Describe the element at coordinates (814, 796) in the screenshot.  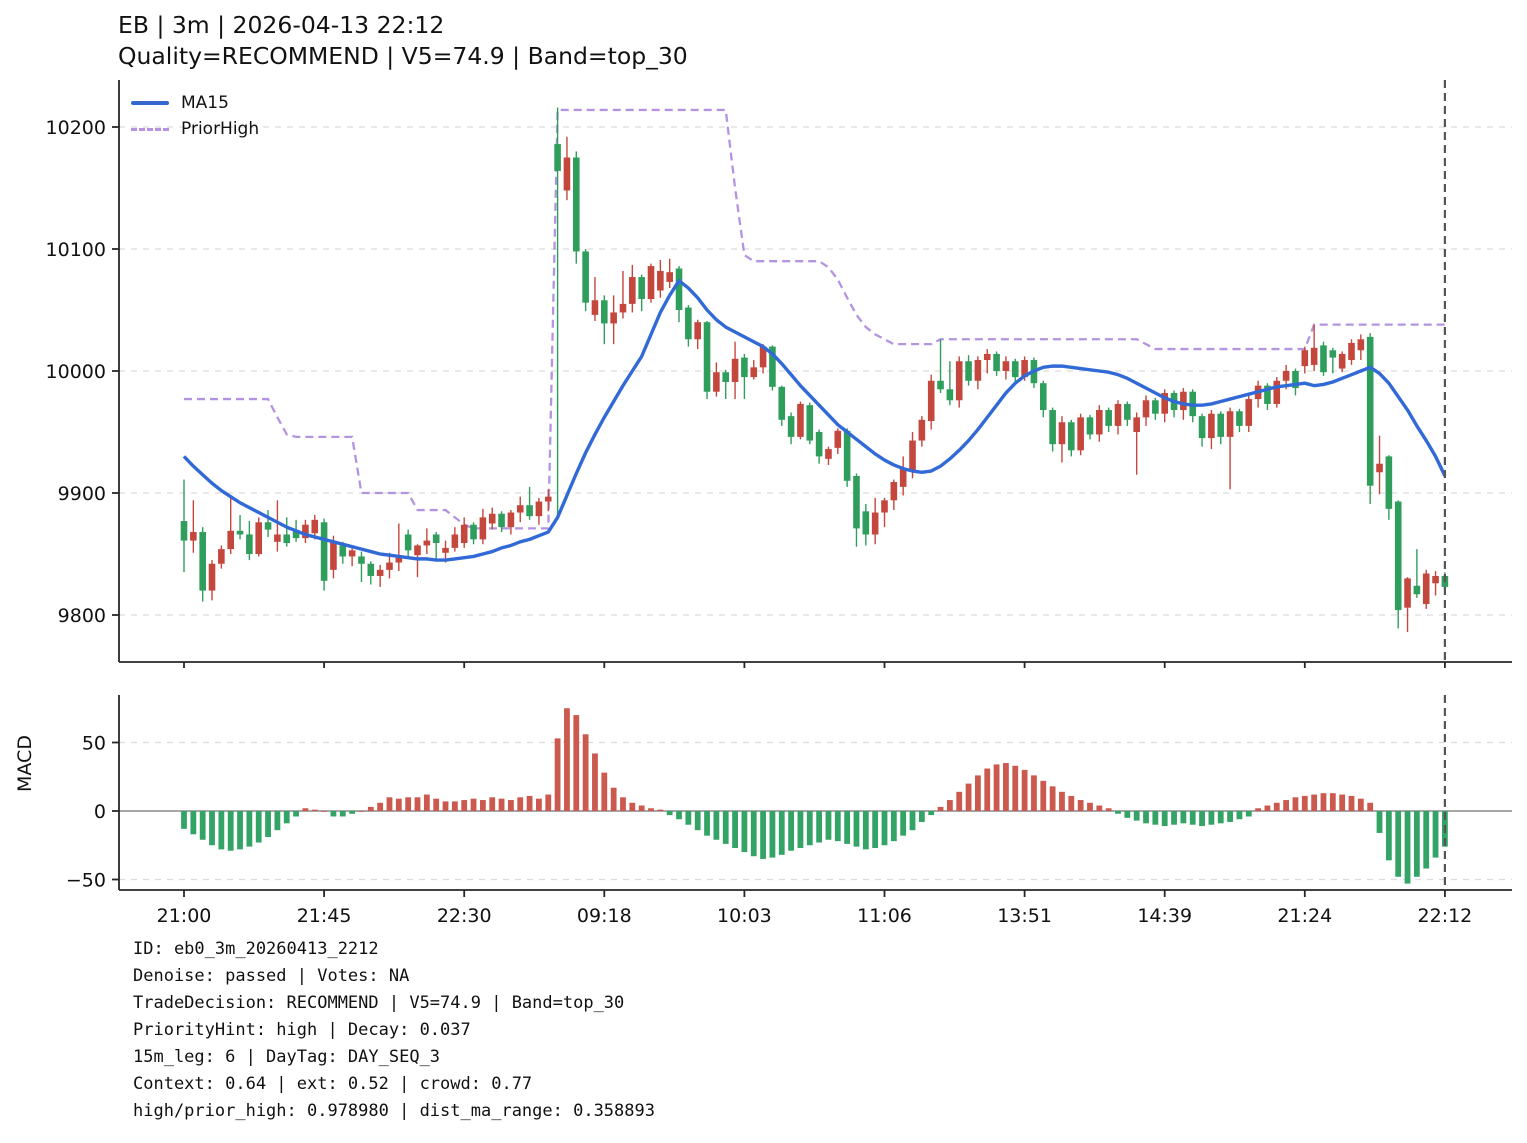
I see `macd-histogram` at that location.